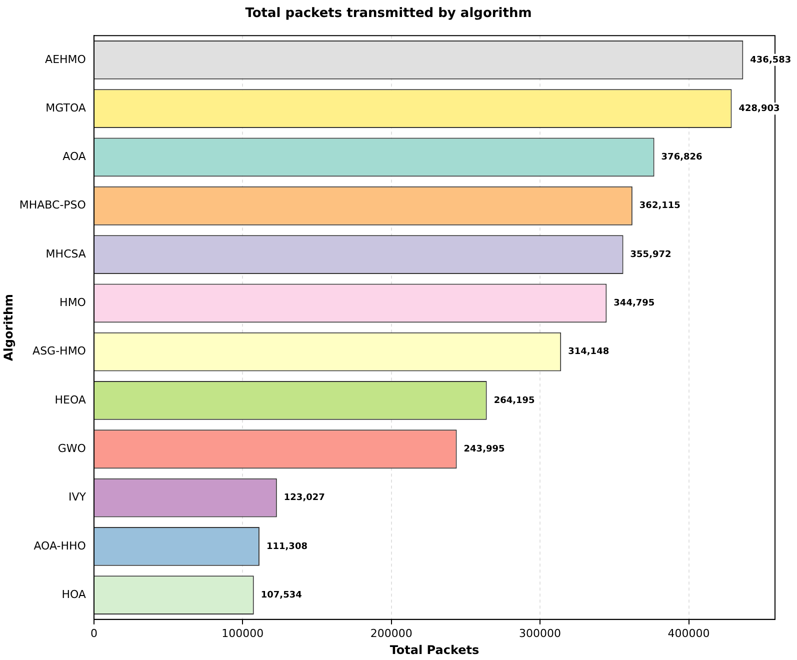  I want to click on y-tick-label: GWO, so click(72, 448).